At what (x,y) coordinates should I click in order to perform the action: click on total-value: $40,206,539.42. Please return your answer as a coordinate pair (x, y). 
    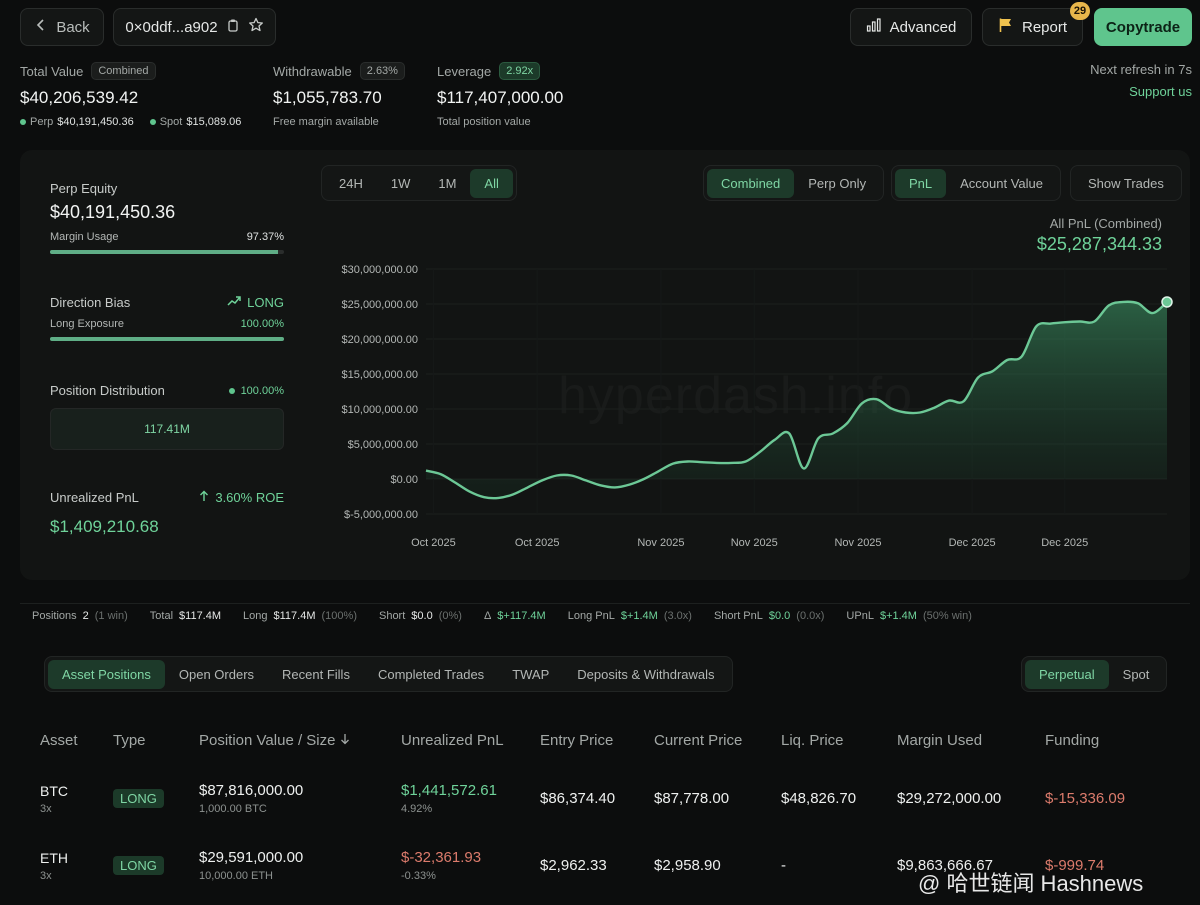
    Looking at the image, I should click on (79, 97).